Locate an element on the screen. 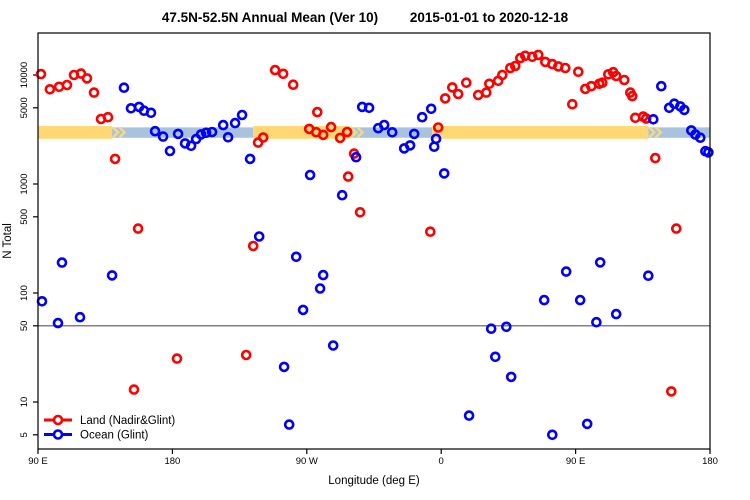  legend-label-ocean: Ocean (Glint) is located at coordinates (114, 436).